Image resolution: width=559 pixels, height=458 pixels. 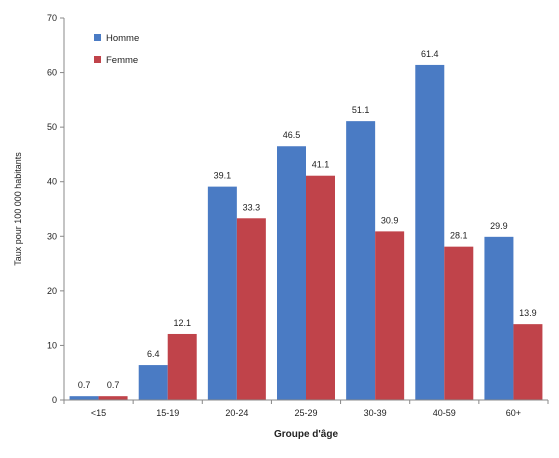 What do you see at coordinates (52, 18) in the screenshot?
I see `y-tick-label: 70` at bounding box center [52, 18].